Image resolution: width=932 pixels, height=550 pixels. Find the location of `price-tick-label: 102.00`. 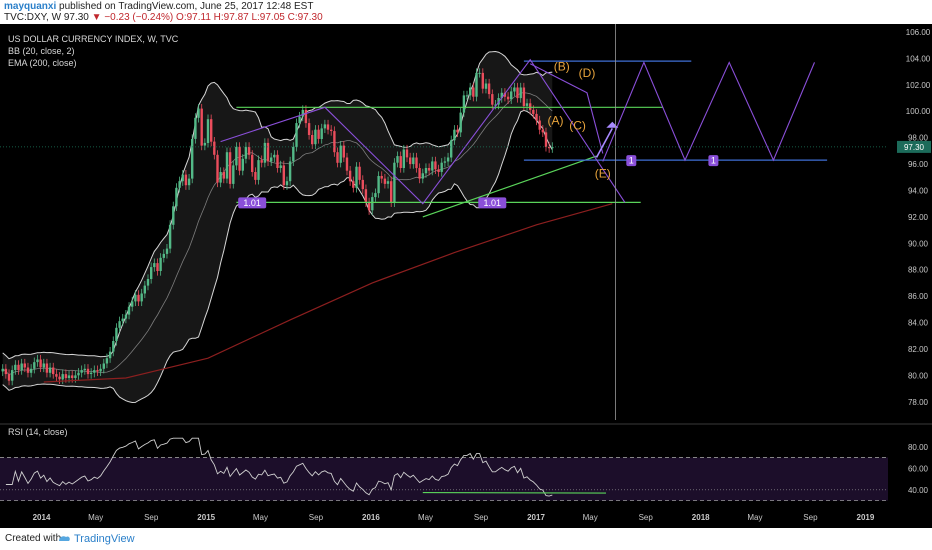

price-tick-label: 102.00 is located at coordinates (918, 85).